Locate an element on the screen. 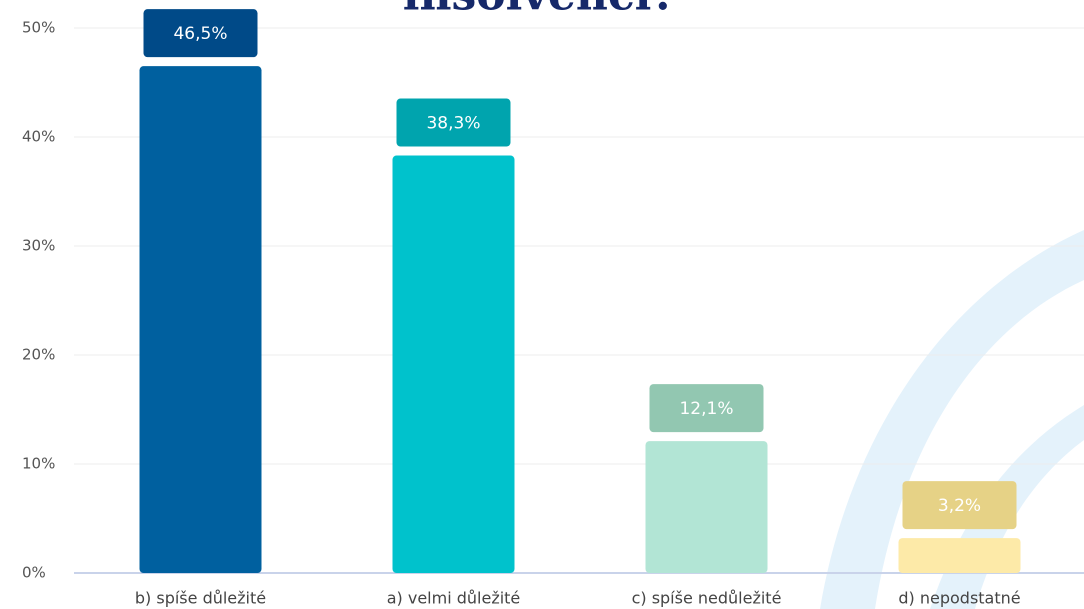 Image resolution: width=1084 pixels, height=609 pixels. x-tick-label: b) spíše důležité is located at coordinates (200, 598).